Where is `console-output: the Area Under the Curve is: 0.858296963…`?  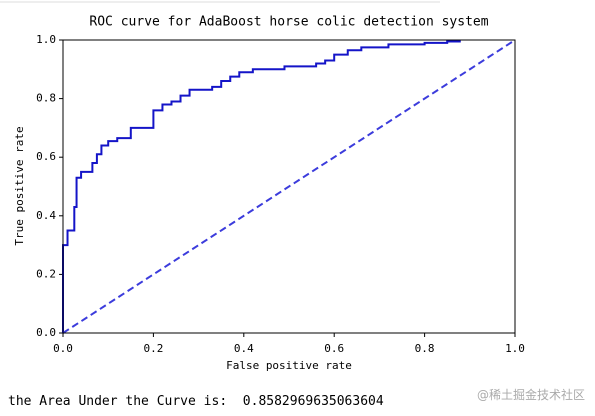
console-output: the Area Under the Curve is: 0.858296963… is located at coordinates (196, 401).